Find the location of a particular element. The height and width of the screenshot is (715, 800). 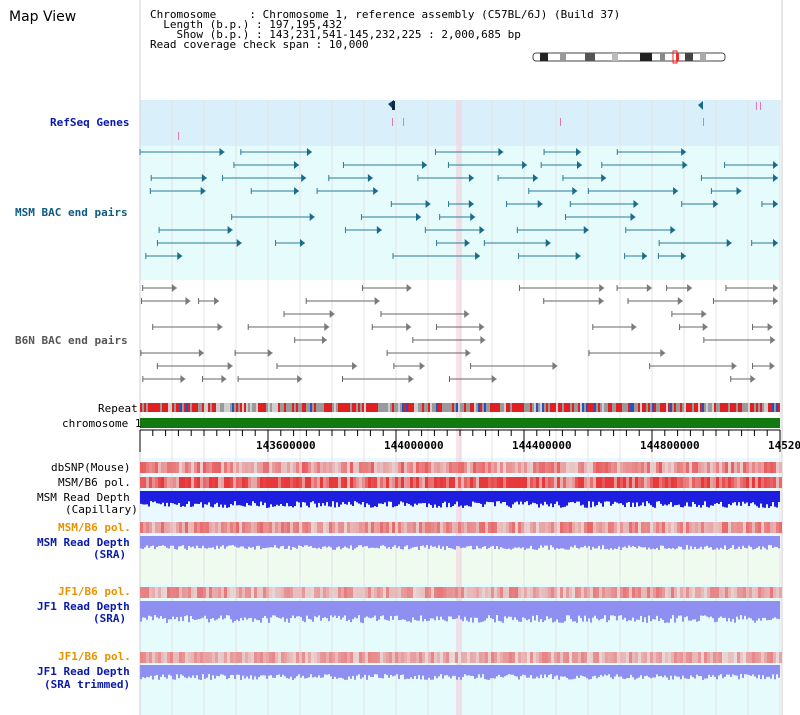

track-label-jf1-b6-pol: JF1/B6 pol. is located at coordinates (94, 591).